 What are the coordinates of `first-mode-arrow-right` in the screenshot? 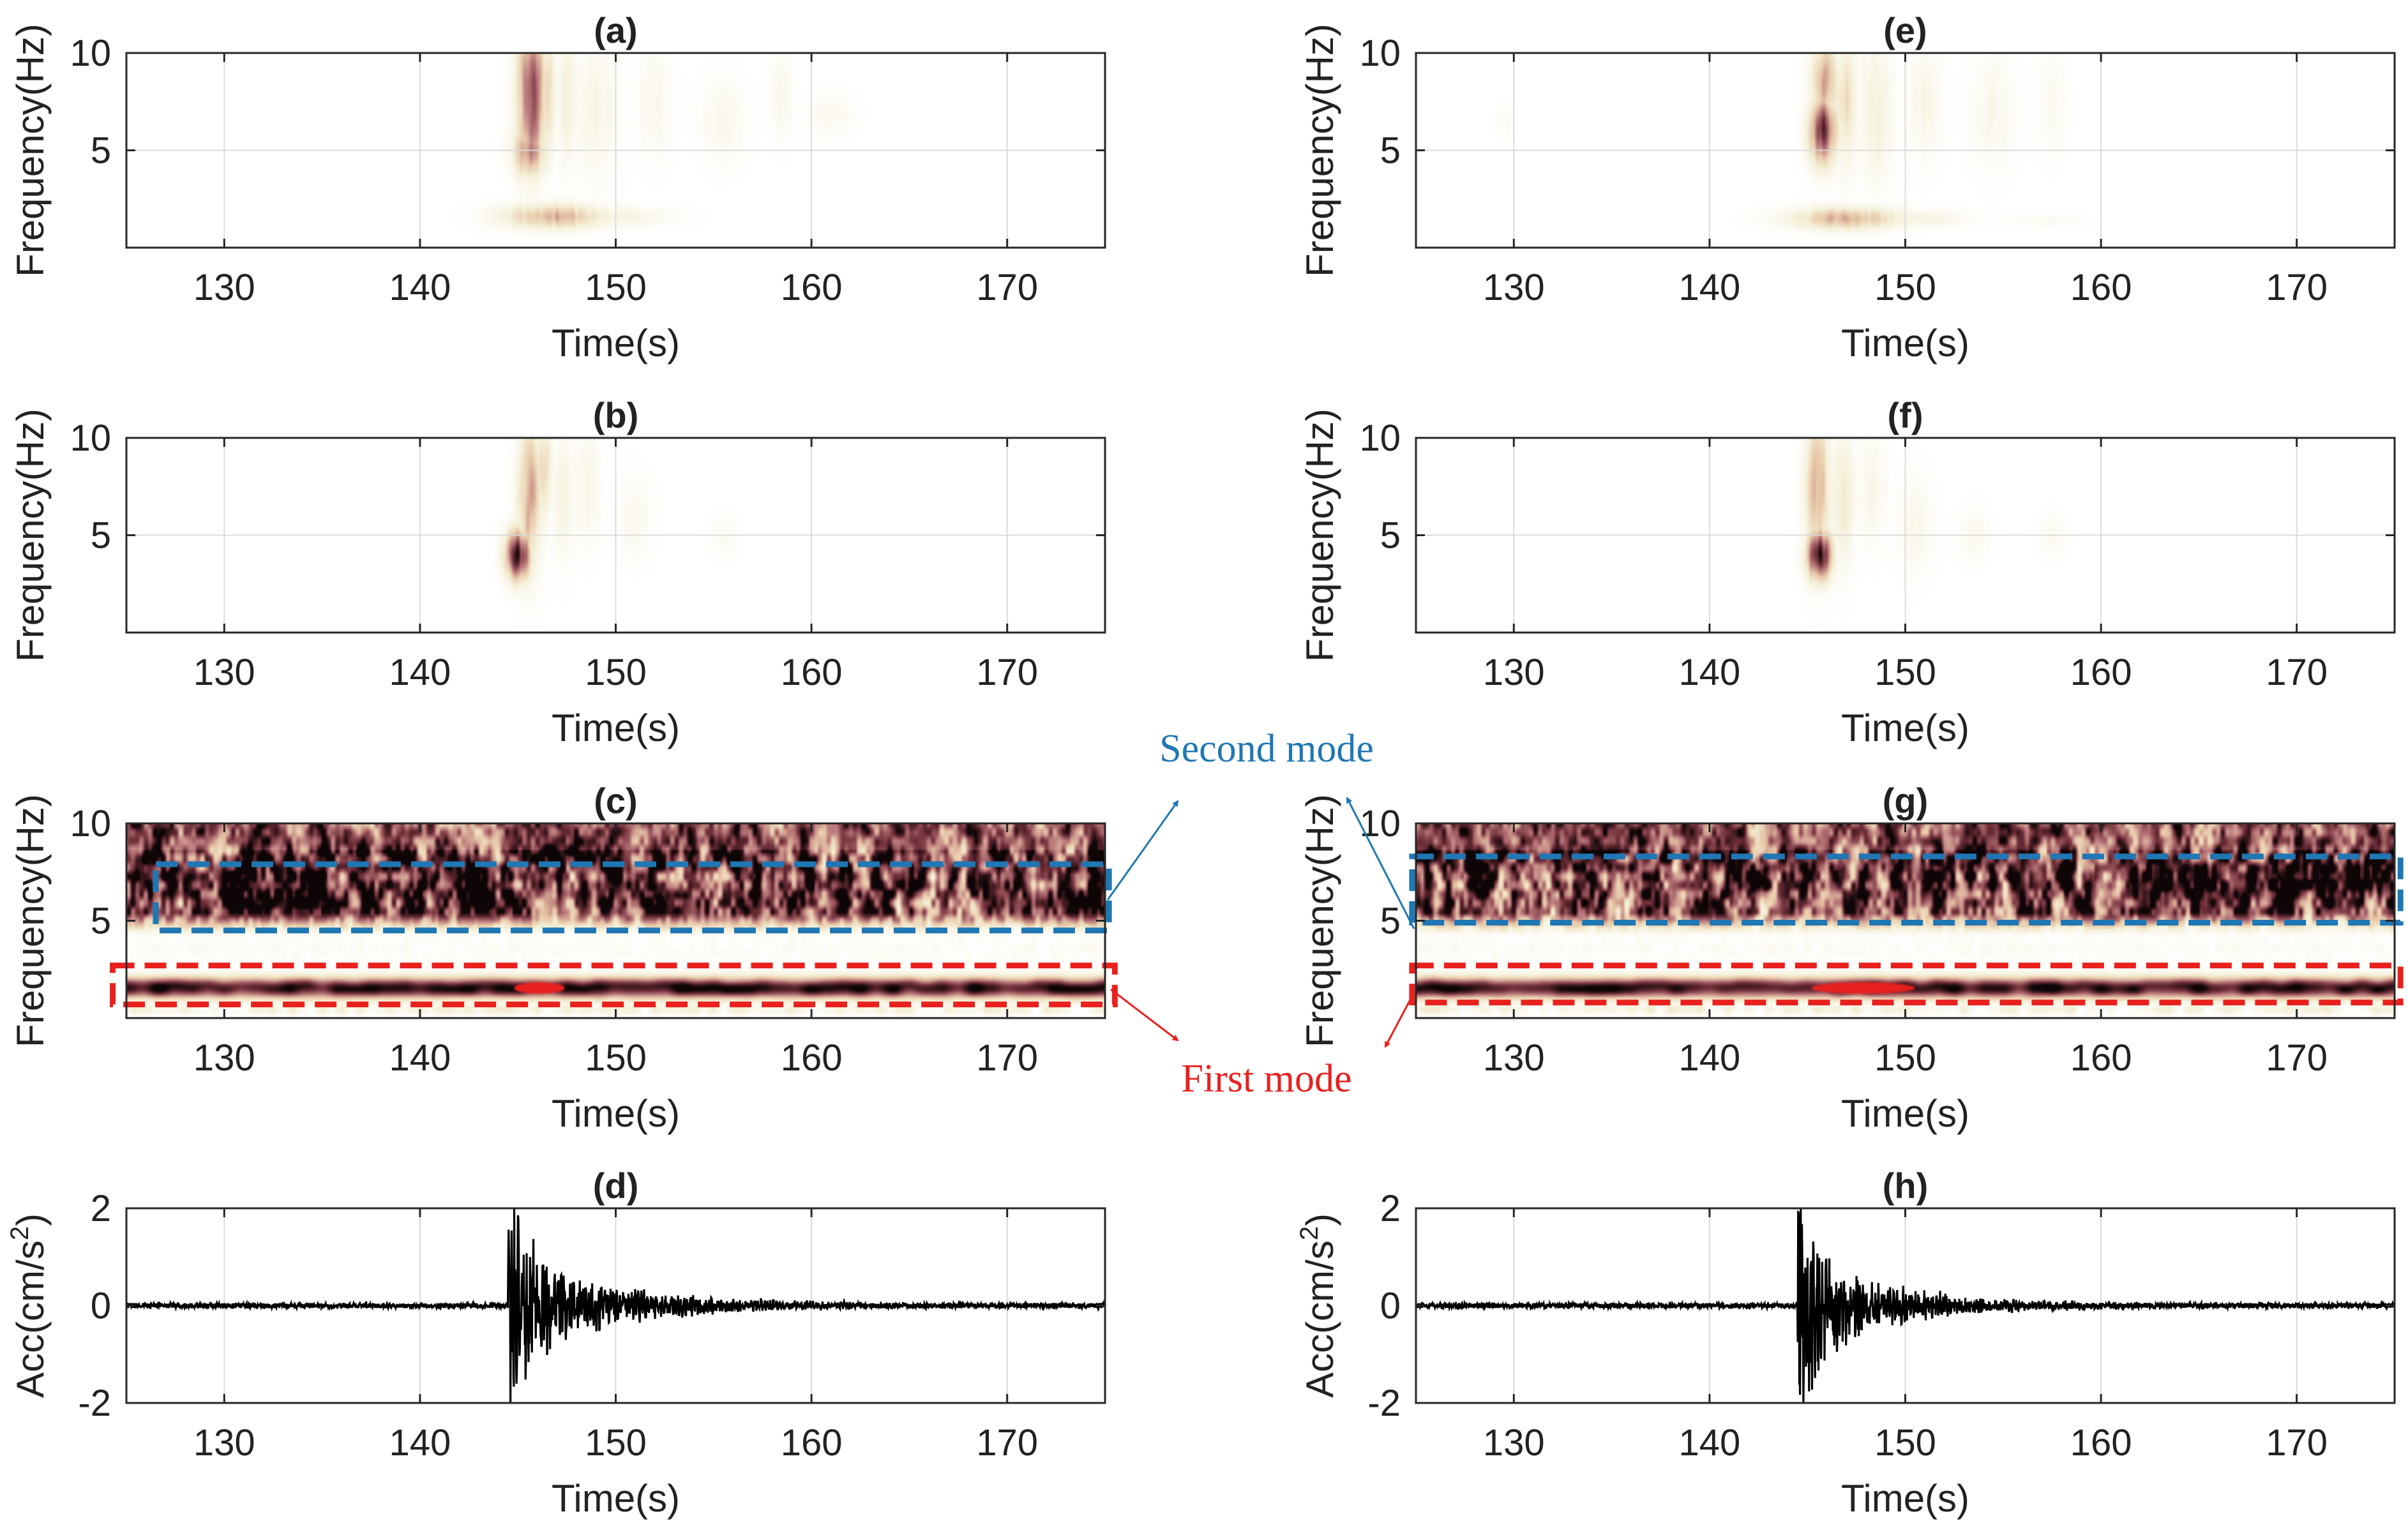 It's located at (1399, 1020).